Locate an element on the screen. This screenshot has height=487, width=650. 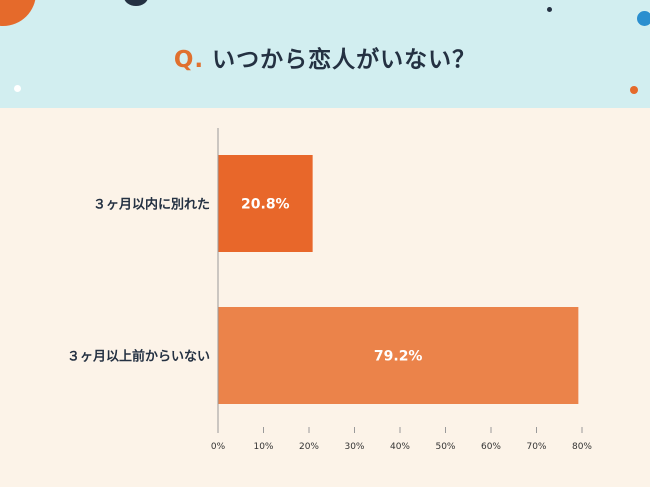
decor-dot-white is located at coordinates (17, 88).